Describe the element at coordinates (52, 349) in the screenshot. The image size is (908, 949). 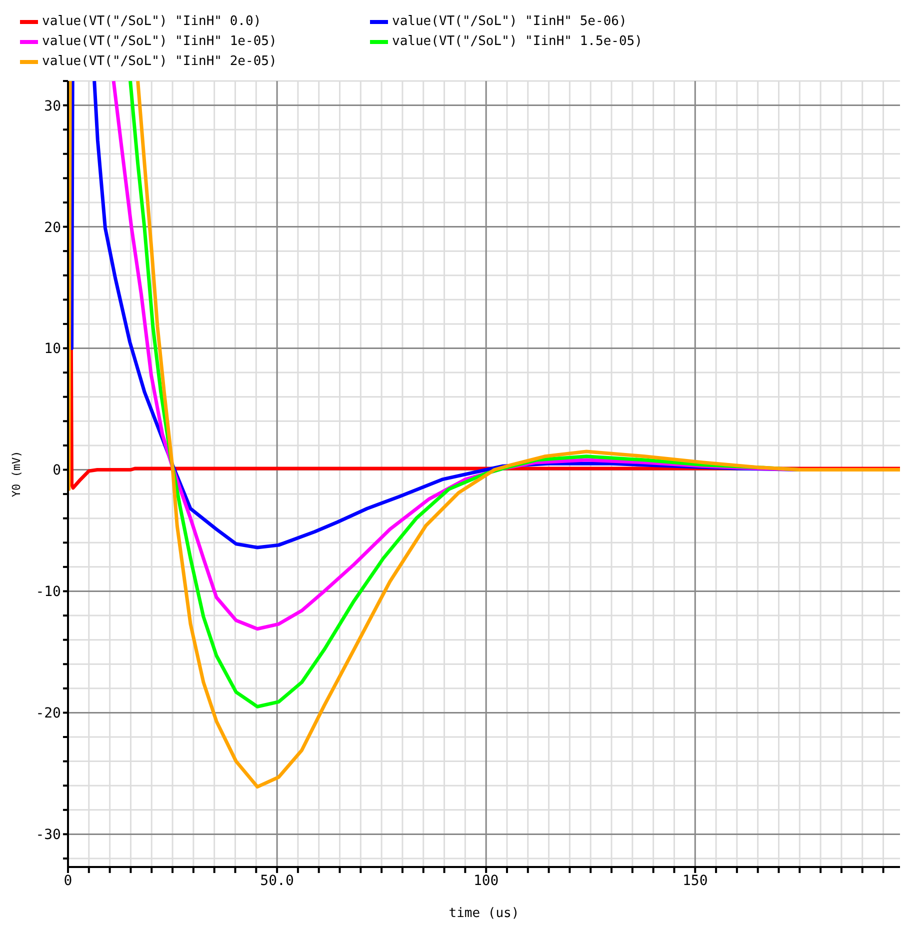
I see `y-tick-label: 10` at that location.